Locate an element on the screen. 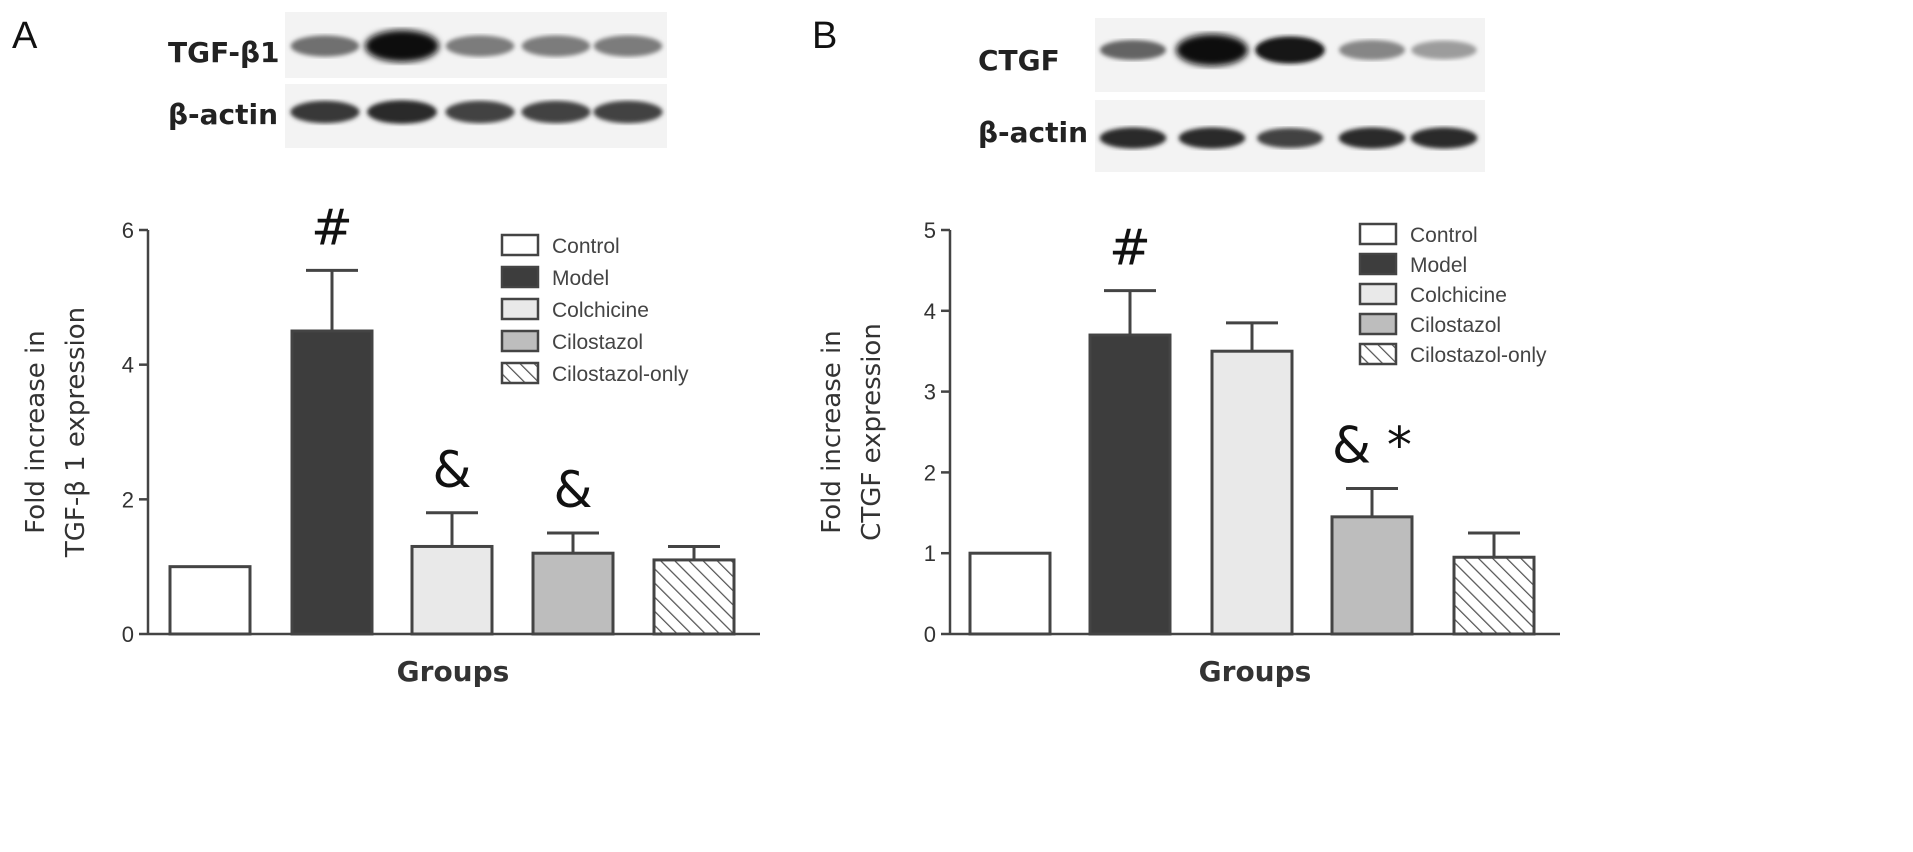 The width and height of the screenshot is (1913, 852). blot-label-tgf-1: TGF-β1 is located at coordinates (224, 52).